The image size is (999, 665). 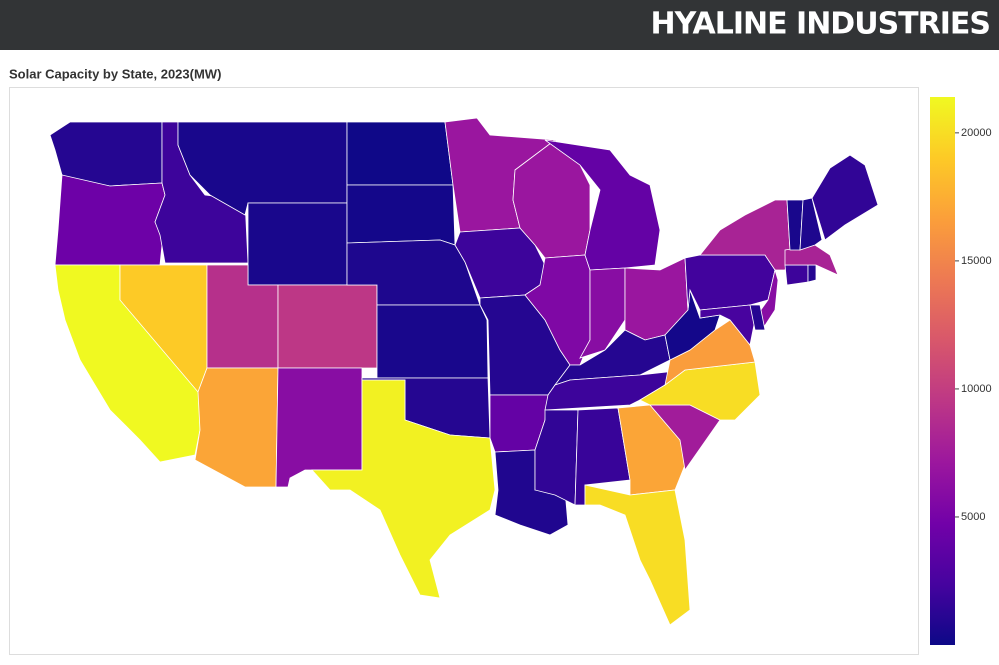 I want to click on colorbar-tick-label: 20000, so click(x=976, y=133).